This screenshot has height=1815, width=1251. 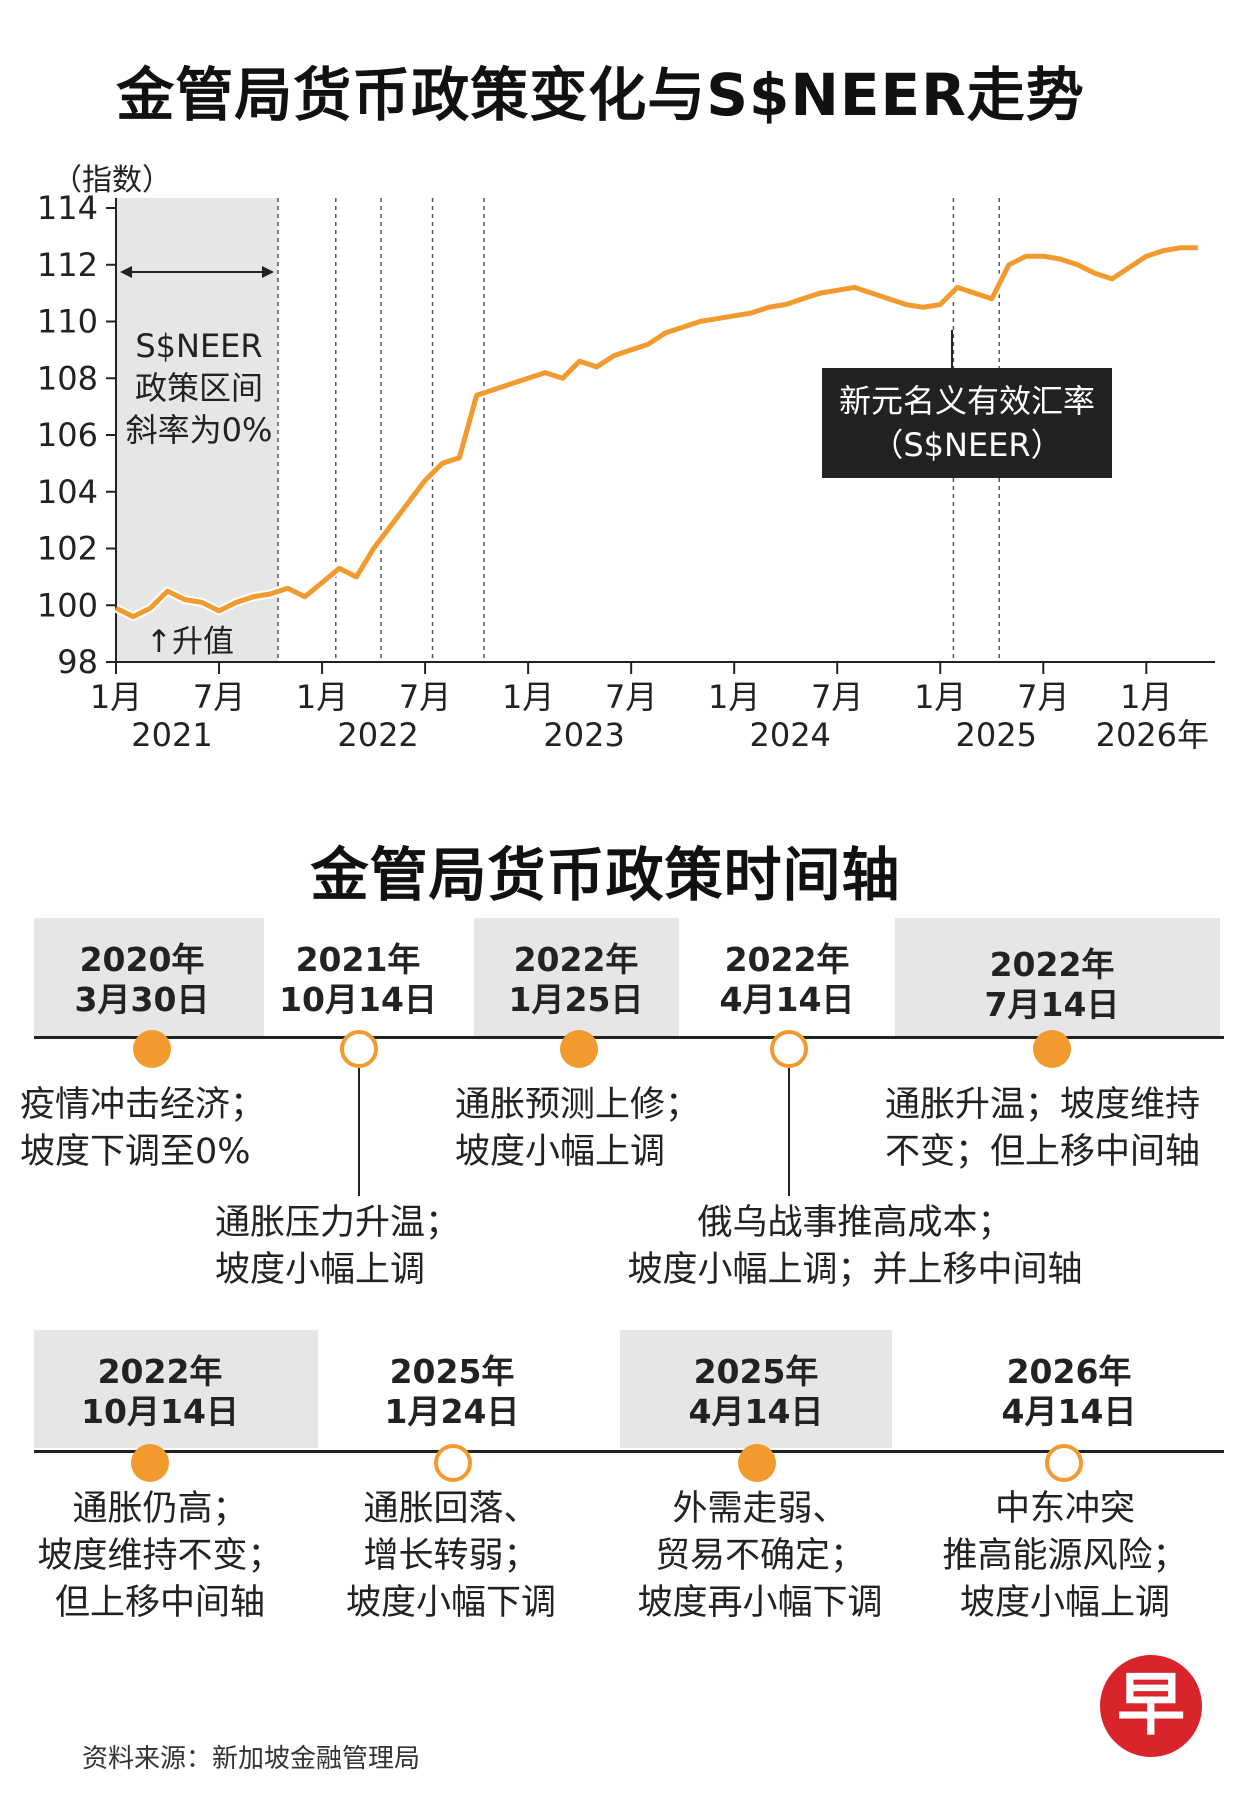 I want to click on x-tick-year-label: 2024, so click(x=789, y=733).